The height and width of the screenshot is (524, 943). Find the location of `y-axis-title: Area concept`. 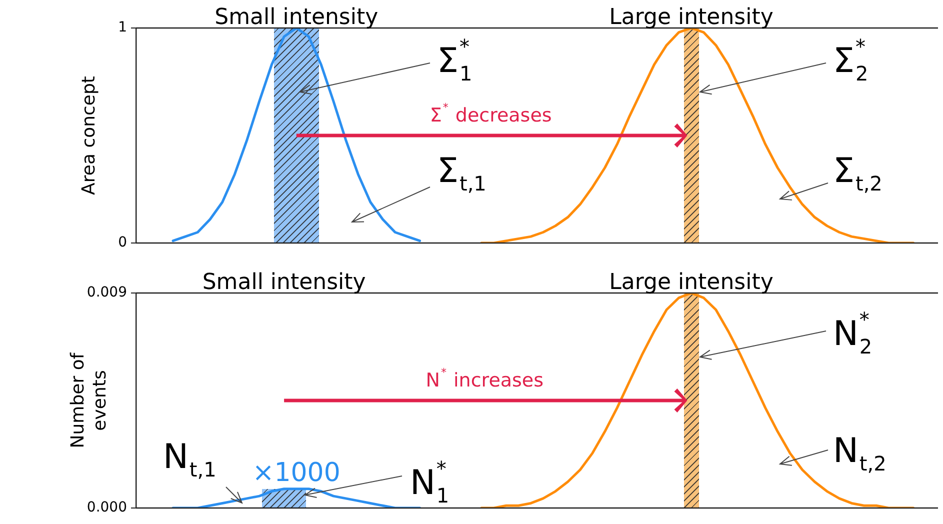

y-axis-title: Area concept is located at coordinates (89, 135).